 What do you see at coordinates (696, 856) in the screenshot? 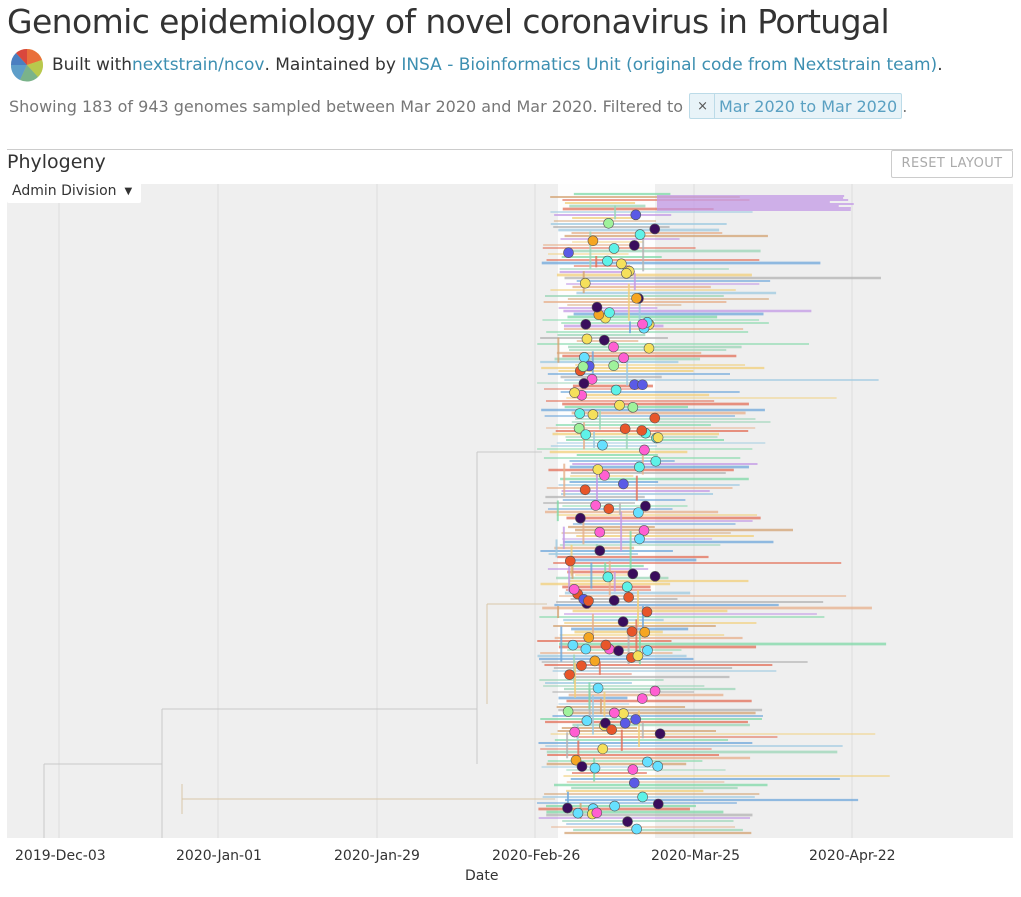
I see `axis-tick-label: 2020-Mar-25` at bounding box center [696, 856].